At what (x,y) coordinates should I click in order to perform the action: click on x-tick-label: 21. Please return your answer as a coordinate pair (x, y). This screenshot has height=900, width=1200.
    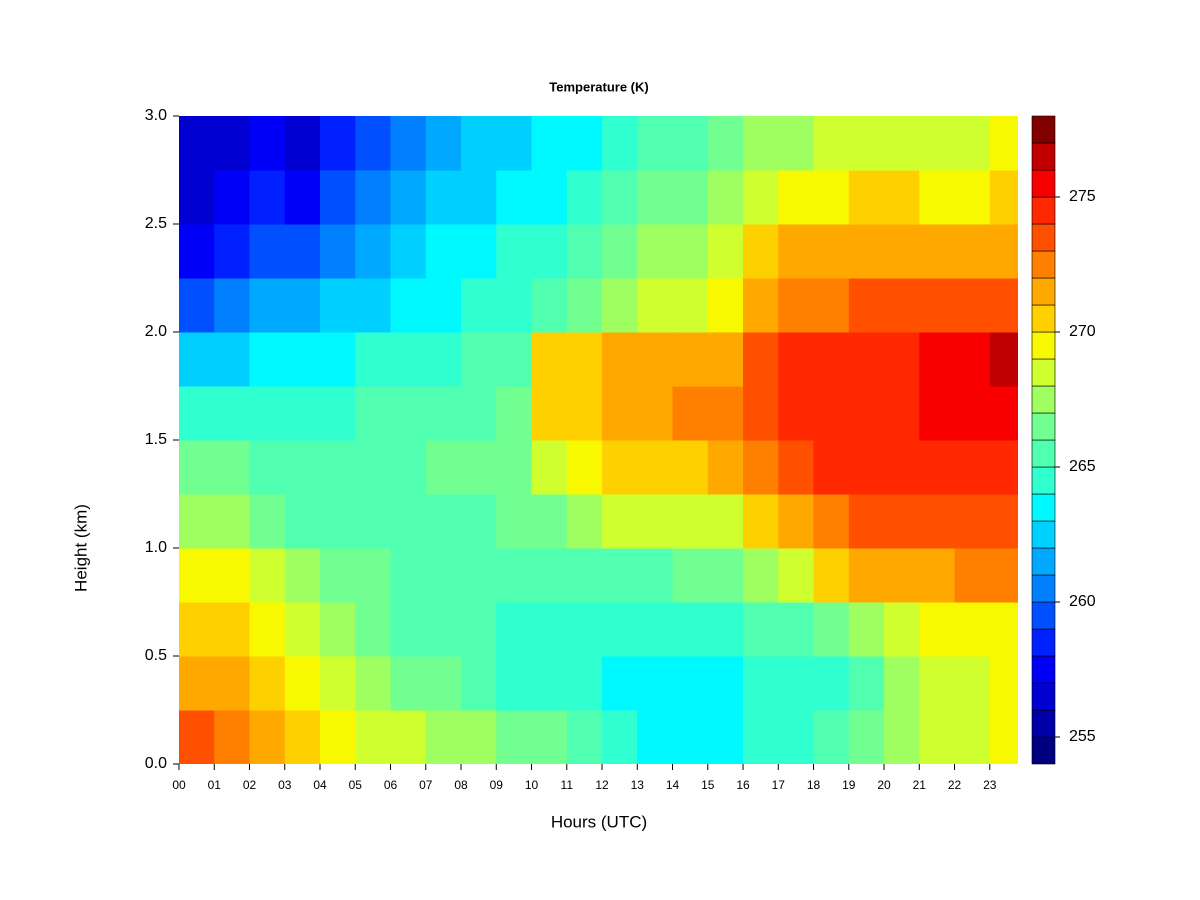
    Looking at the image, I should click on (920, 785).